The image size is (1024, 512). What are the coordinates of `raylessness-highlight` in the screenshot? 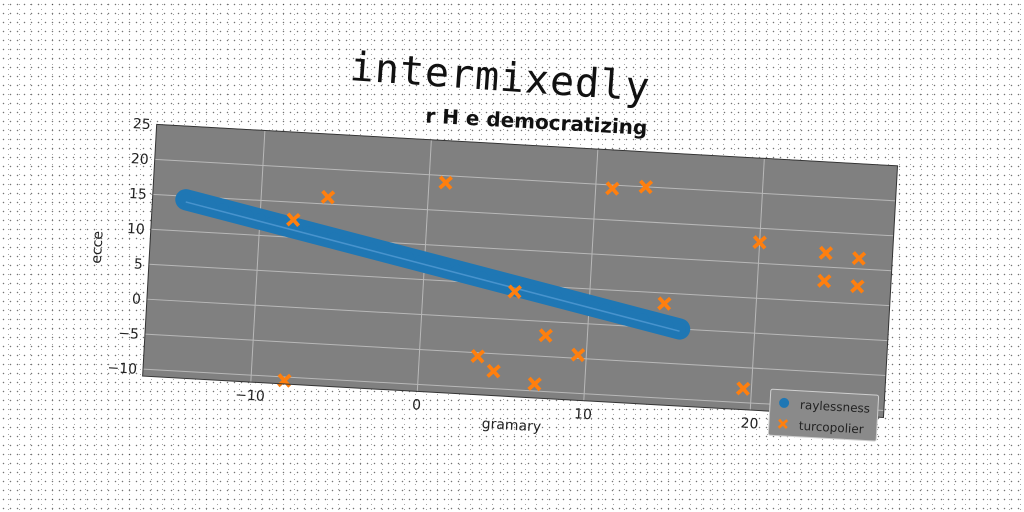 It's located at (432, 266).